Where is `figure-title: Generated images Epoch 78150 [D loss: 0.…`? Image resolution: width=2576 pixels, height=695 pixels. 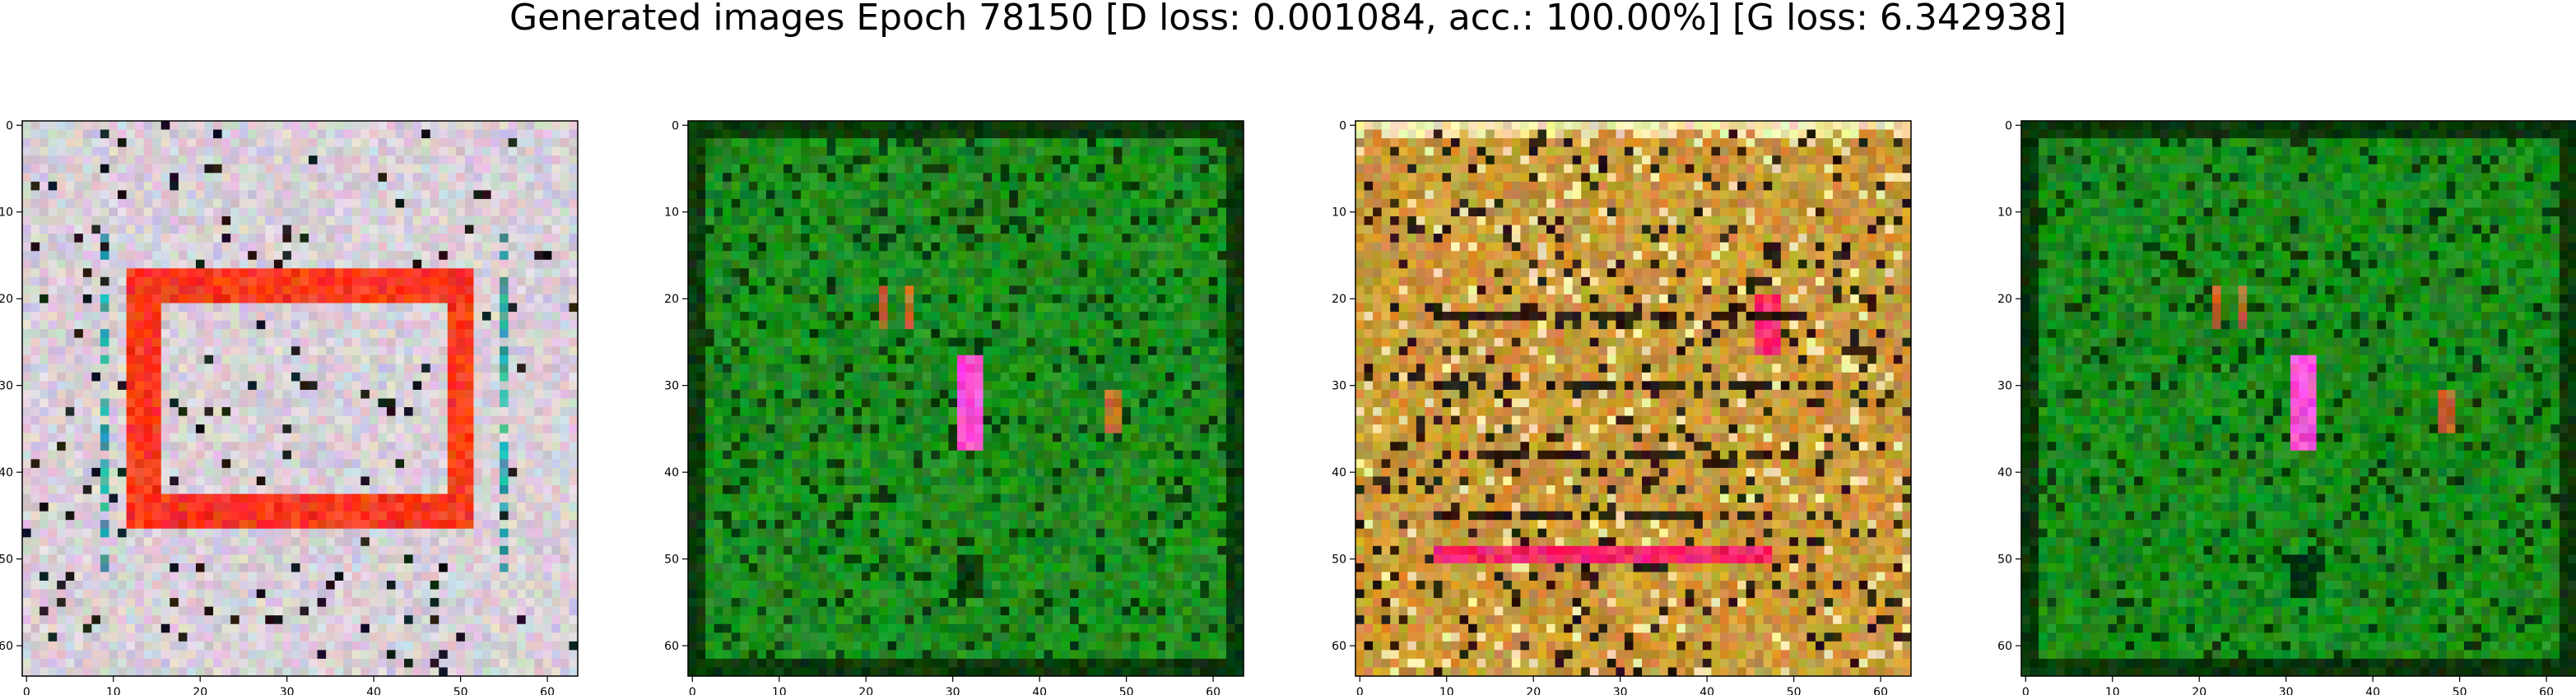
figure-title: Generated images Epoch 78150 [D loss: 0.… is located at coordinates (1288, 19).